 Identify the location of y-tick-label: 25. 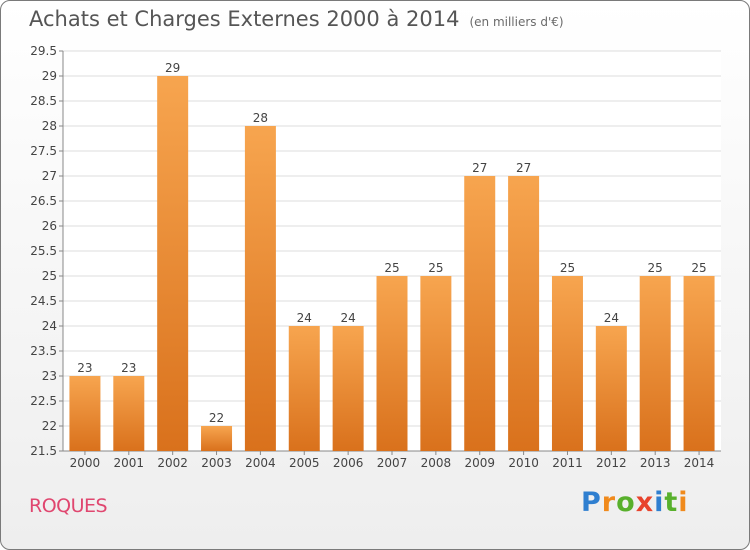
(49, 276).